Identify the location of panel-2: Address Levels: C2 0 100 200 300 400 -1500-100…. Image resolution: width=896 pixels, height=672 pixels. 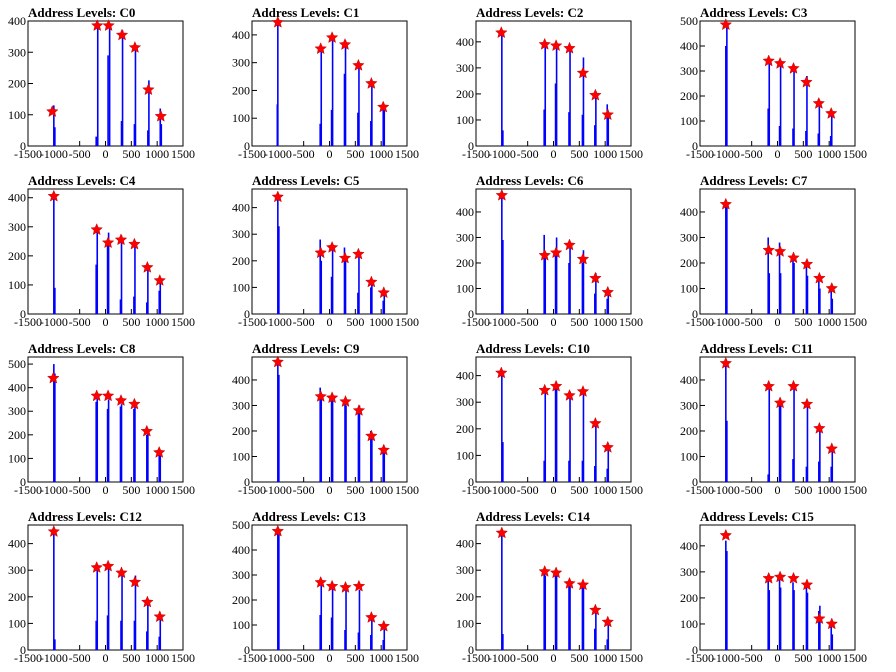
(549, 83).